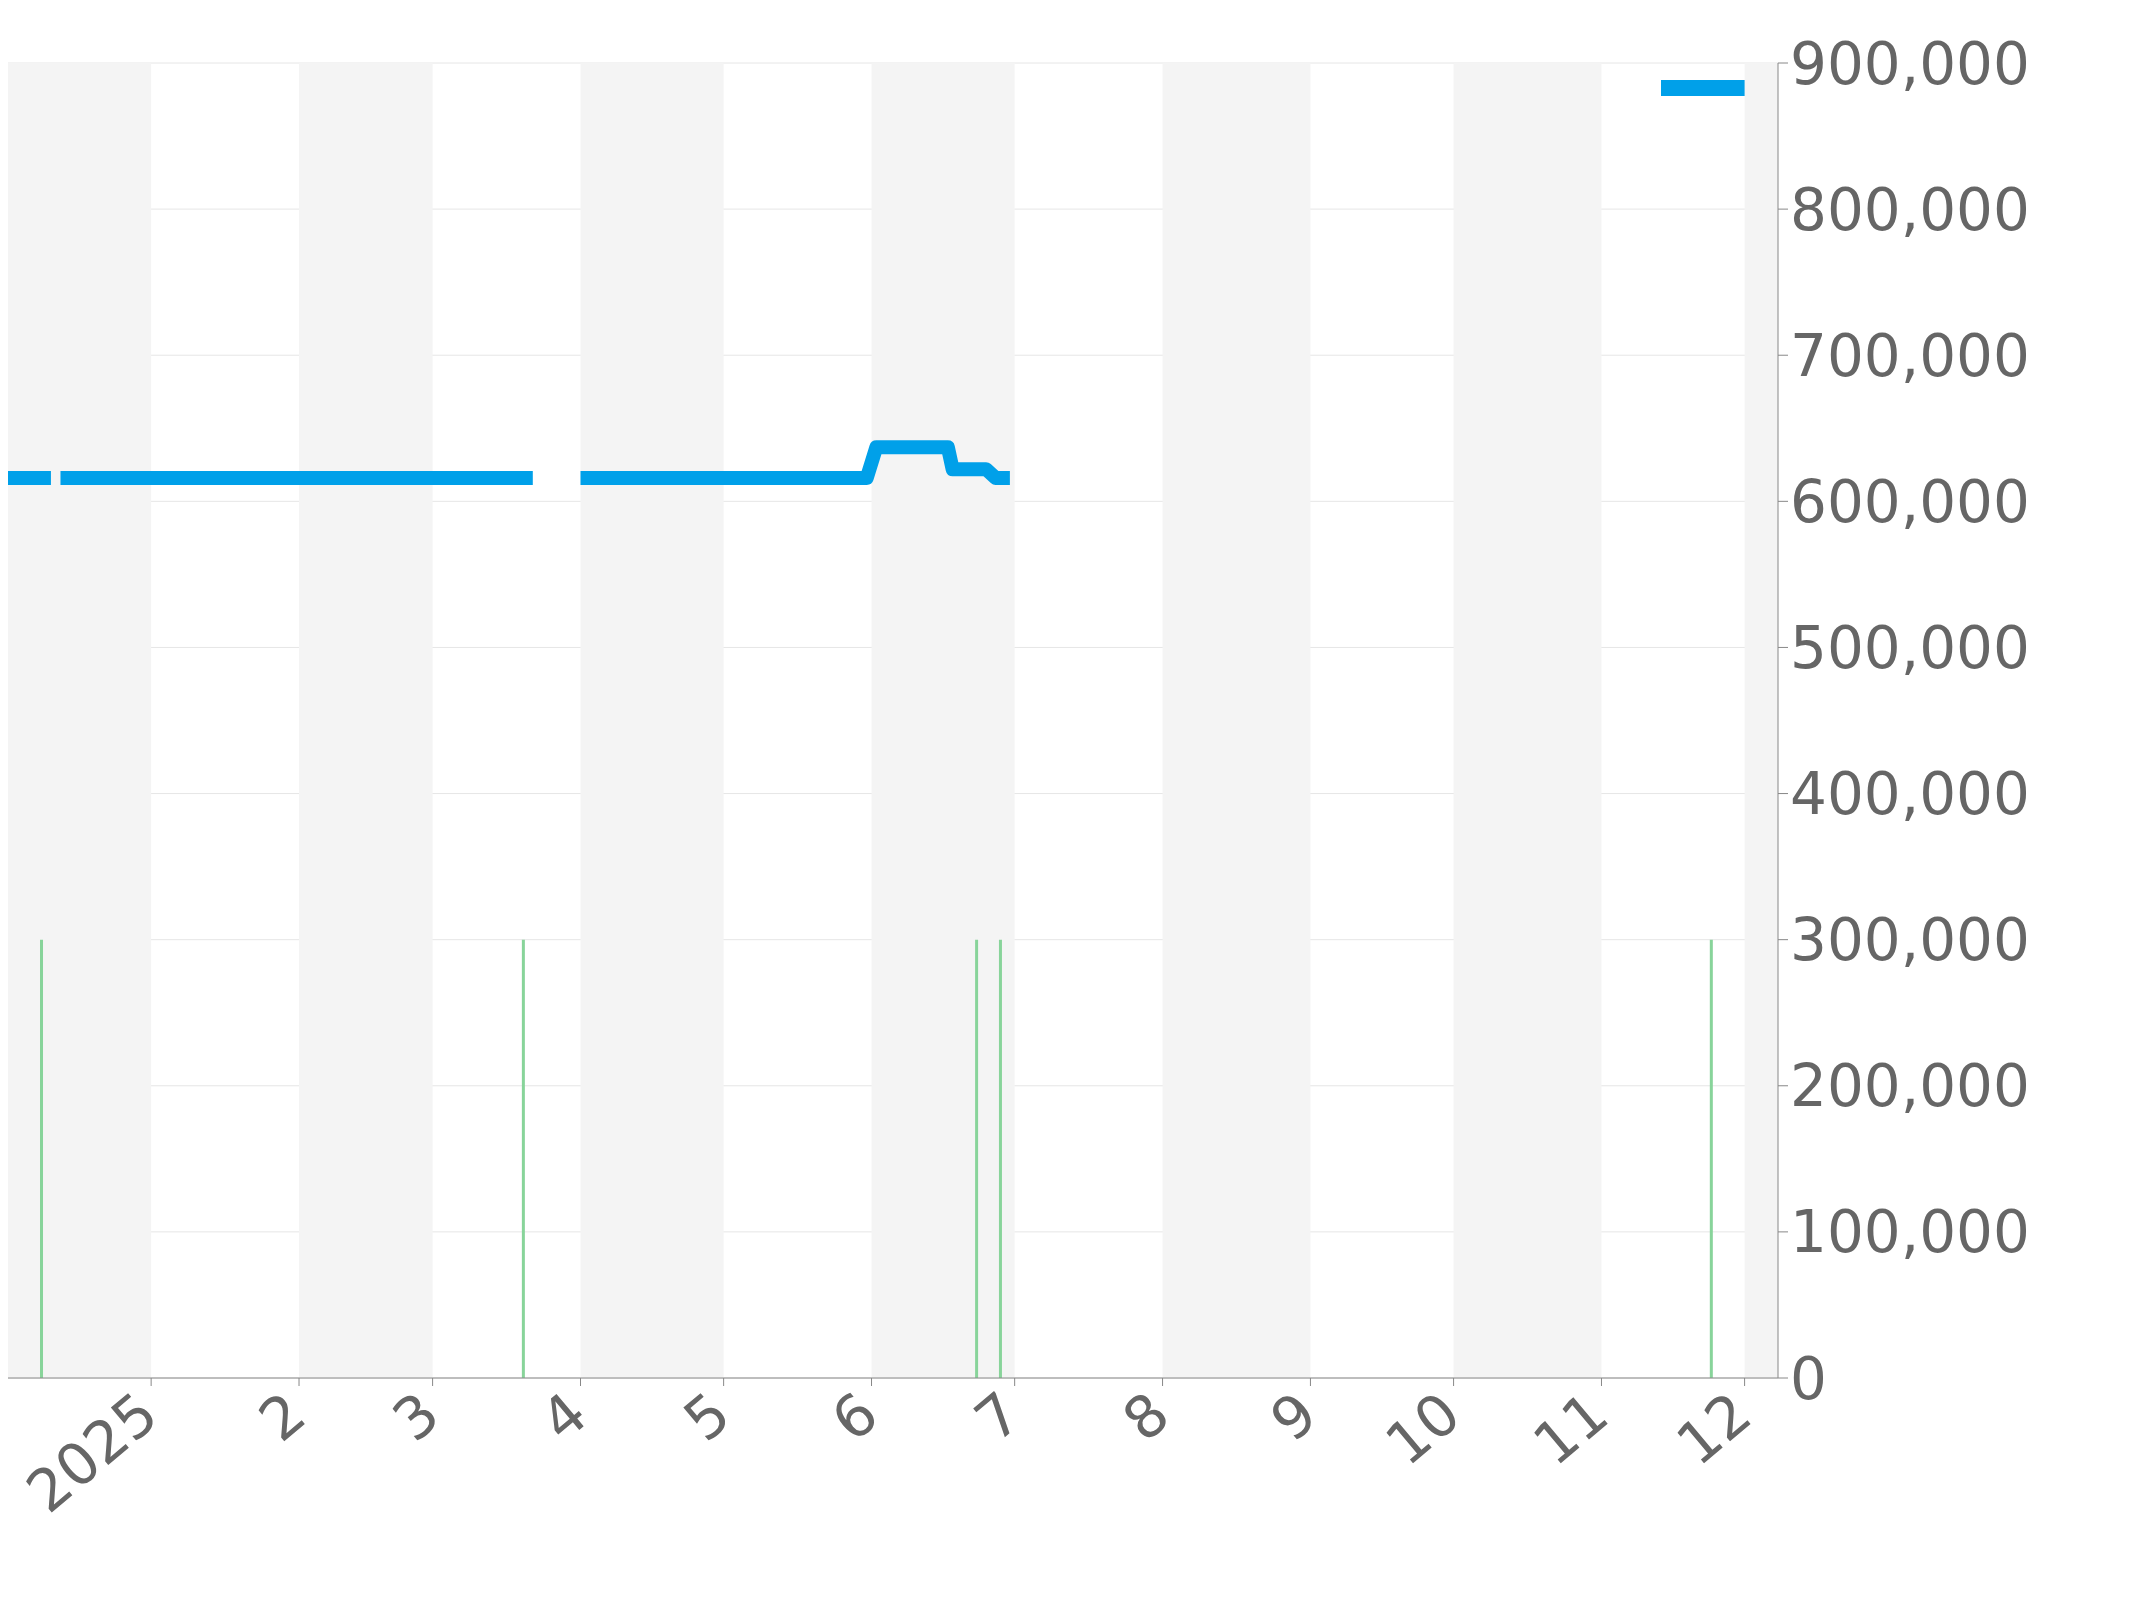 The image size is (2144, 1600). What do you see at coordinates (1910, 940) in the screenshot?
I see `y-tick-label: 300,000` at bounding box center [1910, 940].